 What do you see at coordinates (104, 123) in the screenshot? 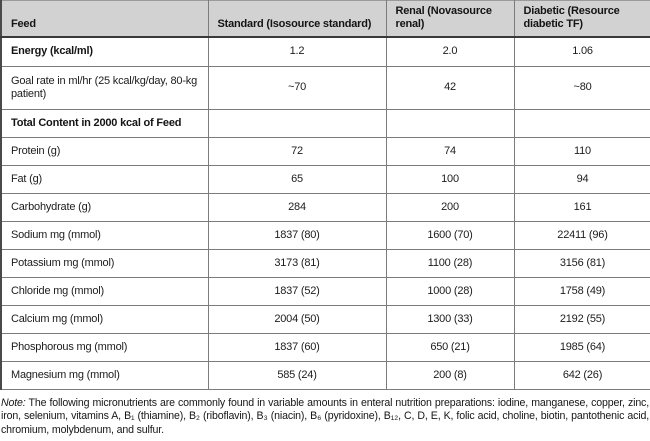
I see `row-label: Total Content in 2000 kcal of Feed` at bounding box center [104, 123].